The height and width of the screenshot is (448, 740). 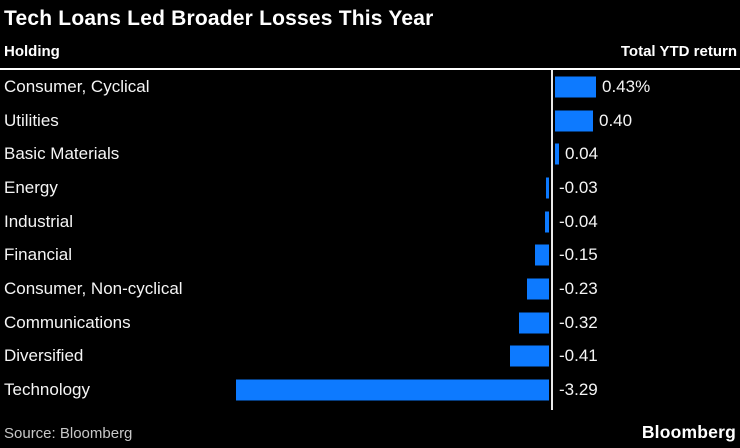 What do you see at coordinates (370, 121) in the screenshot?
I see `chart-row: Utilities 0.40` at bounding box center [370, 121].